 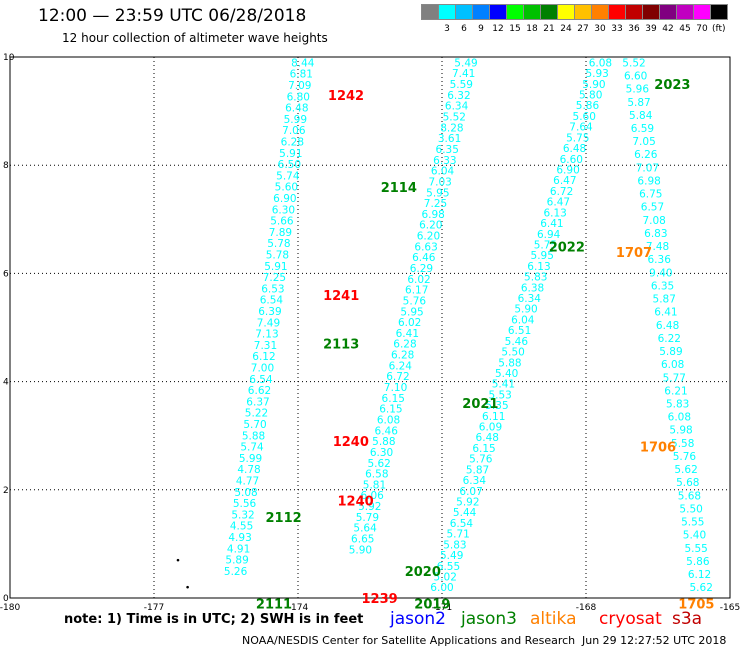 What do you see at coordinates (6, 274) in the screenshot?
I see `y-tick-label: 6` at bounding box center [6, 274].